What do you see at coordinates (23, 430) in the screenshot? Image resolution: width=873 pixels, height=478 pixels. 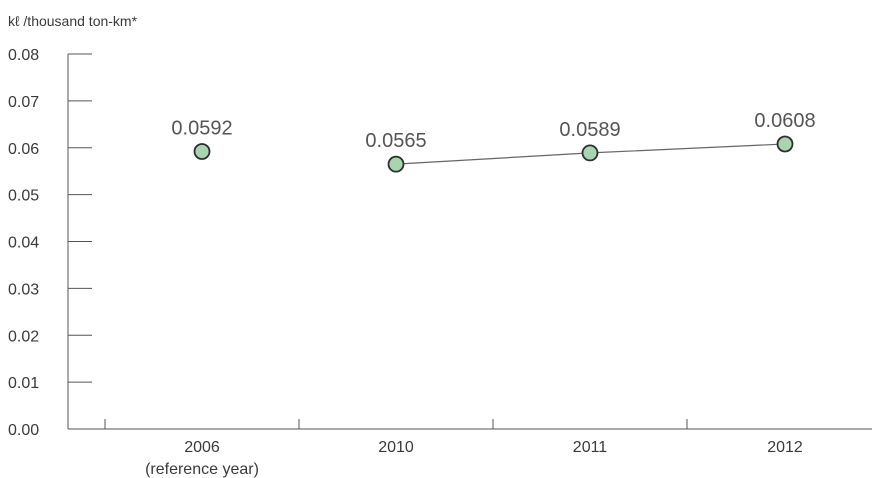 I see `y-tick-label: 0.00` at bounding box center [23, 430].